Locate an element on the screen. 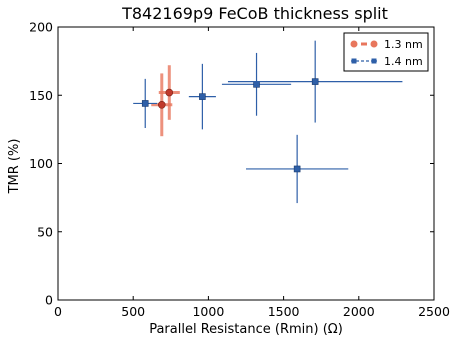  x-tick-label: 1500 is located at coordinates (284, 311).